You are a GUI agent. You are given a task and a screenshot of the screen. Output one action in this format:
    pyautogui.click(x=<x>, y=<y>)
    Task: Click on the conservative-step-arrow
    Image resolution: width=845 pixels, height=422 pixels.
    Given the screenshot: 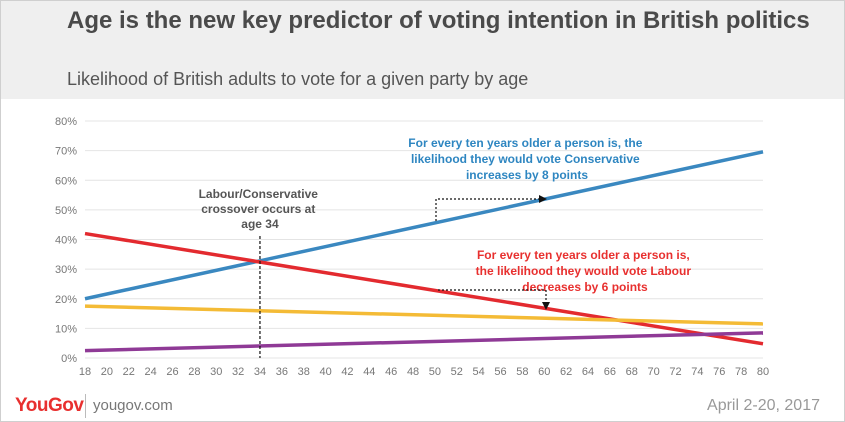 What is the action you would take?
    pyautogui.click(x=487, y=209)
    